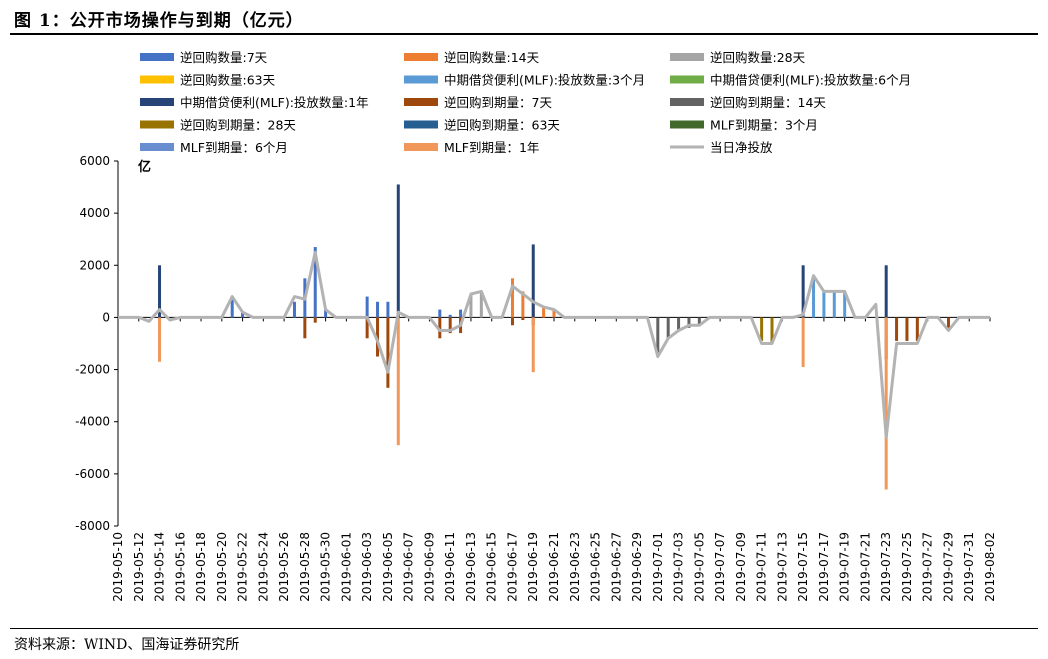  What do you see at coordinates (243, 567) in the screenshot?
I see `x-tick-label: 2019-05-22` at bounding box center [243, 567].